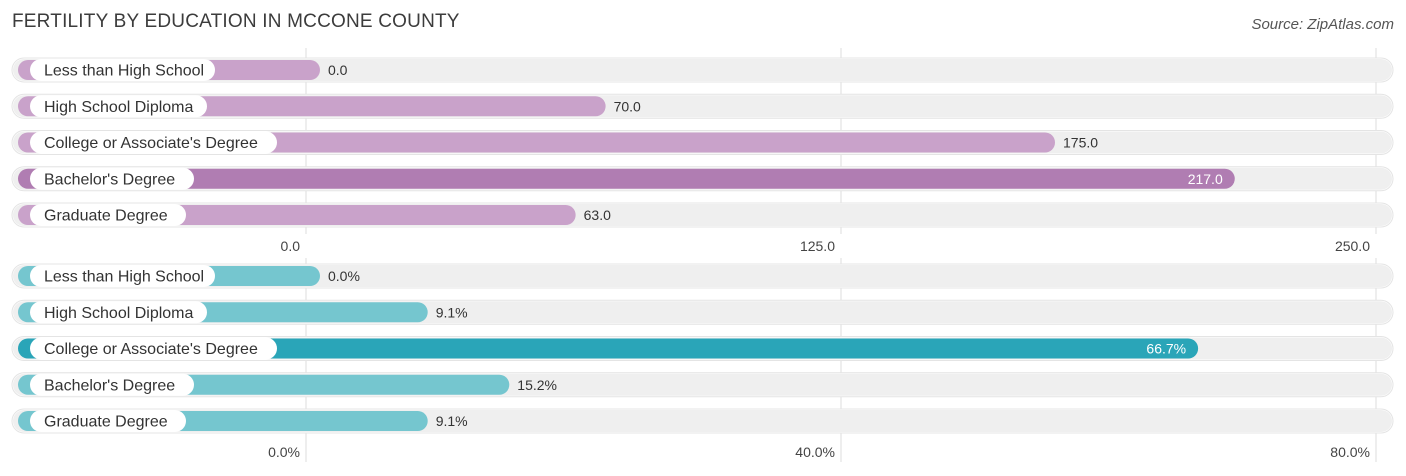  What do you see at coordinates (1166, 349) in the screenshot?
I see `value-label: 66.7%` at bounding box center [1166, 349].